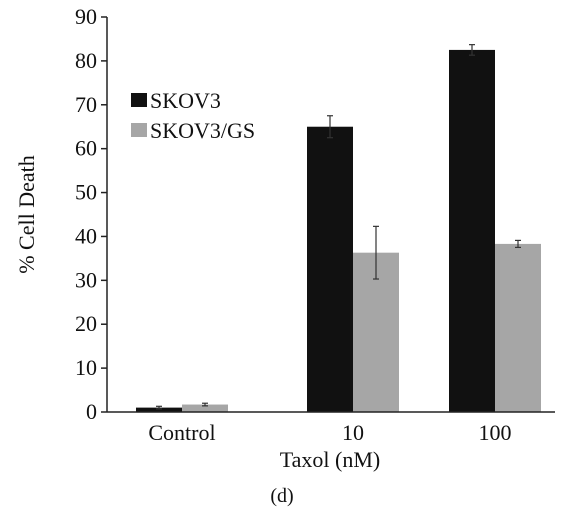 The image size is (561, 516). What do you see at coordinates (86, 60) in the screenshot?
I see `y-tick-label: 80` at bounding box center [86, 60].